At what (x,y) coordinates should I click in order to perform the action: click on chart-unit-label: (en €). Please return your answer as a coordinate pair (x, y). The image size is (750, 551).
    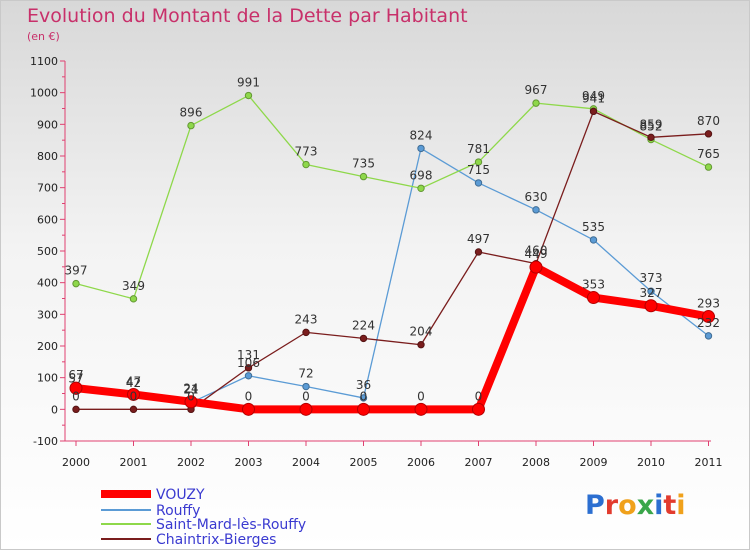
    Looking at the image, I should click on (43, 36).